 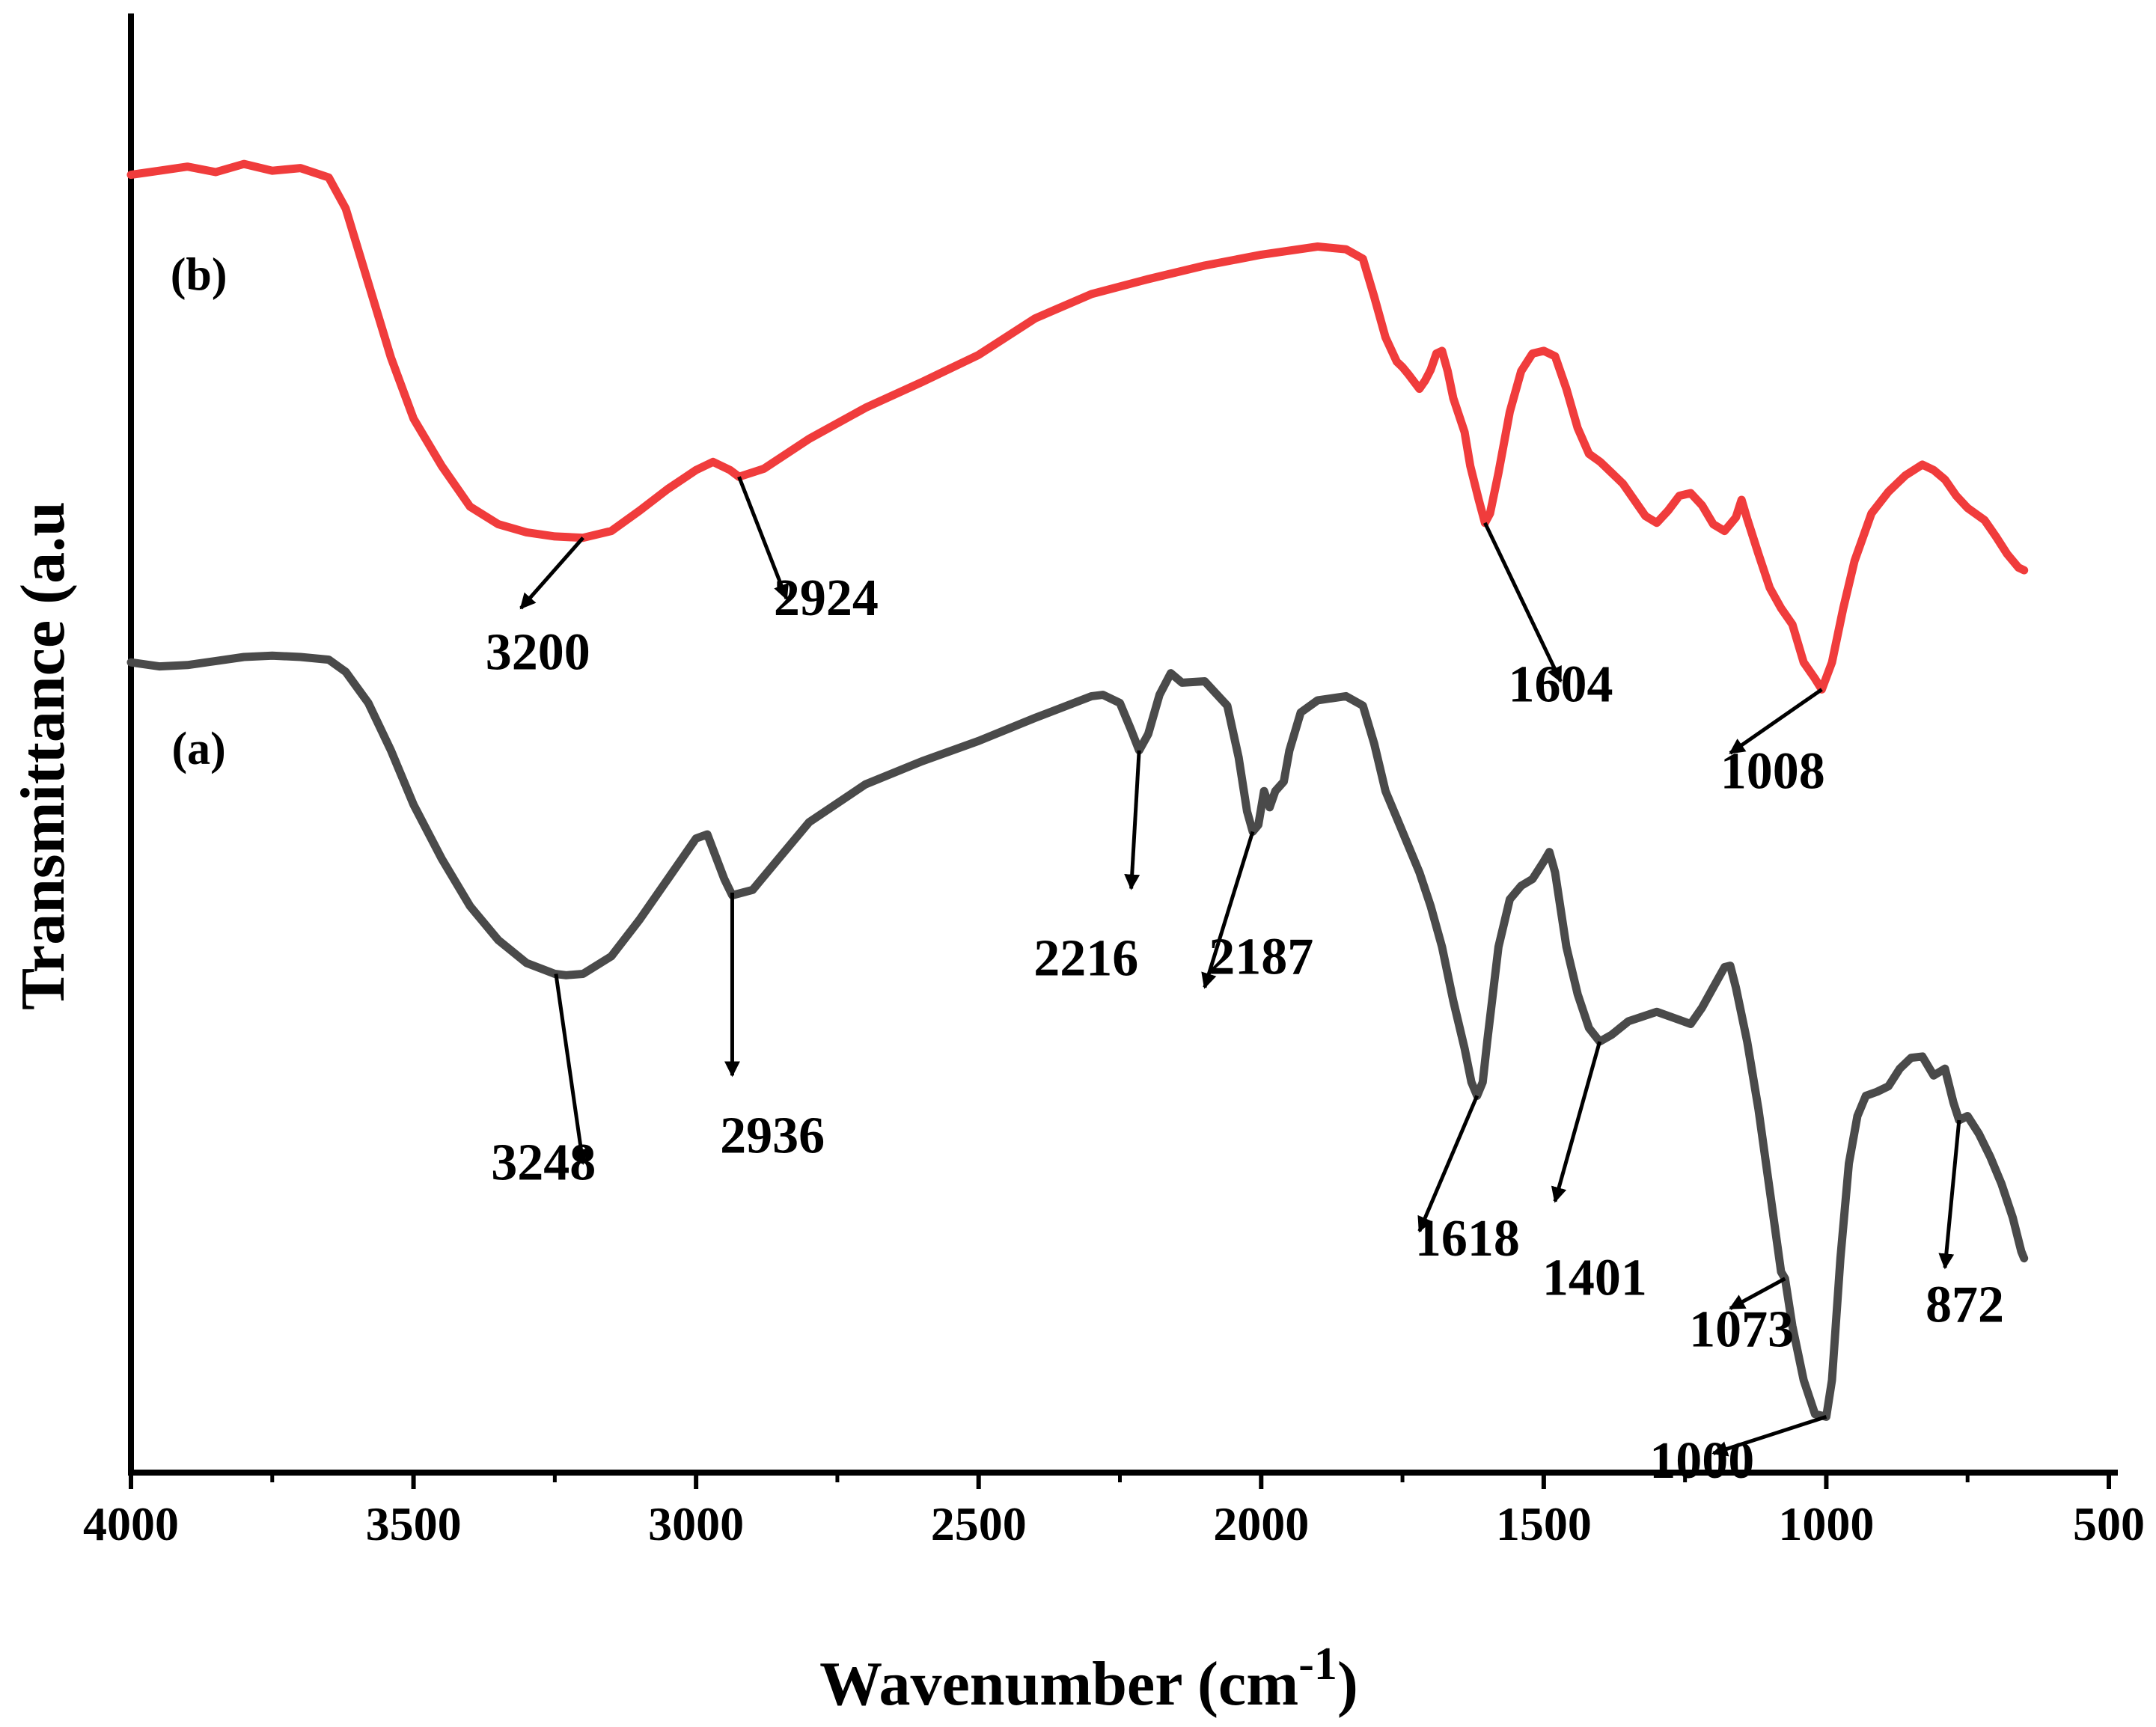 I want to click on x-axis-label-close: ), so click(x=1347, y=1684).